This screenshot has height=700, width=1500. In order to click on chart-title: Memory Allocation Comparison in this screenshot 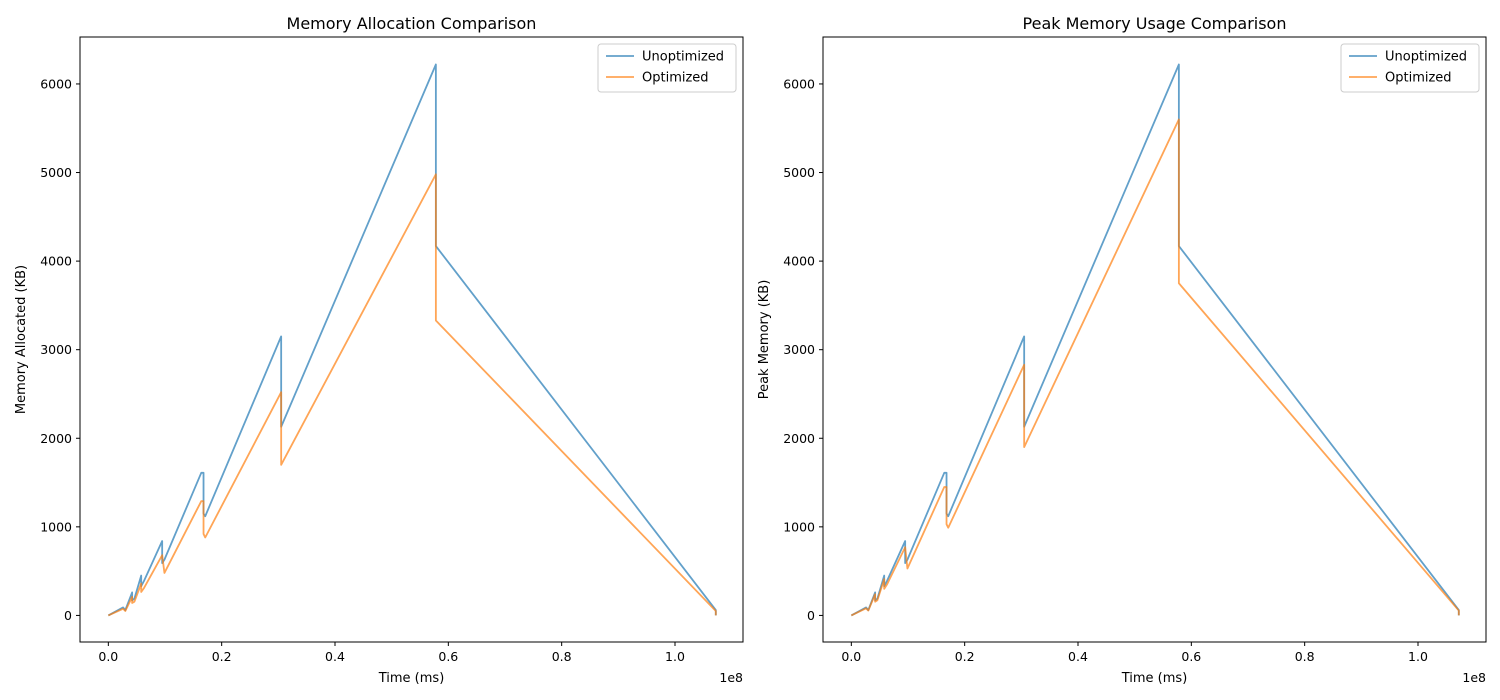, I will do `click(412, 23)`.